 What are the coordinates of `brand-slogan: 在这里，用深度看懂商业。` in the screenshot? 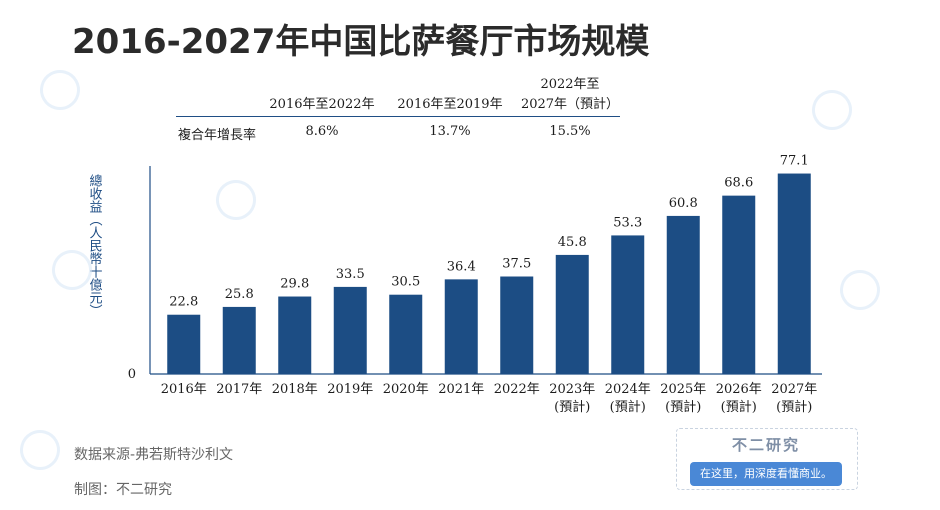 It's located at (766, 474).